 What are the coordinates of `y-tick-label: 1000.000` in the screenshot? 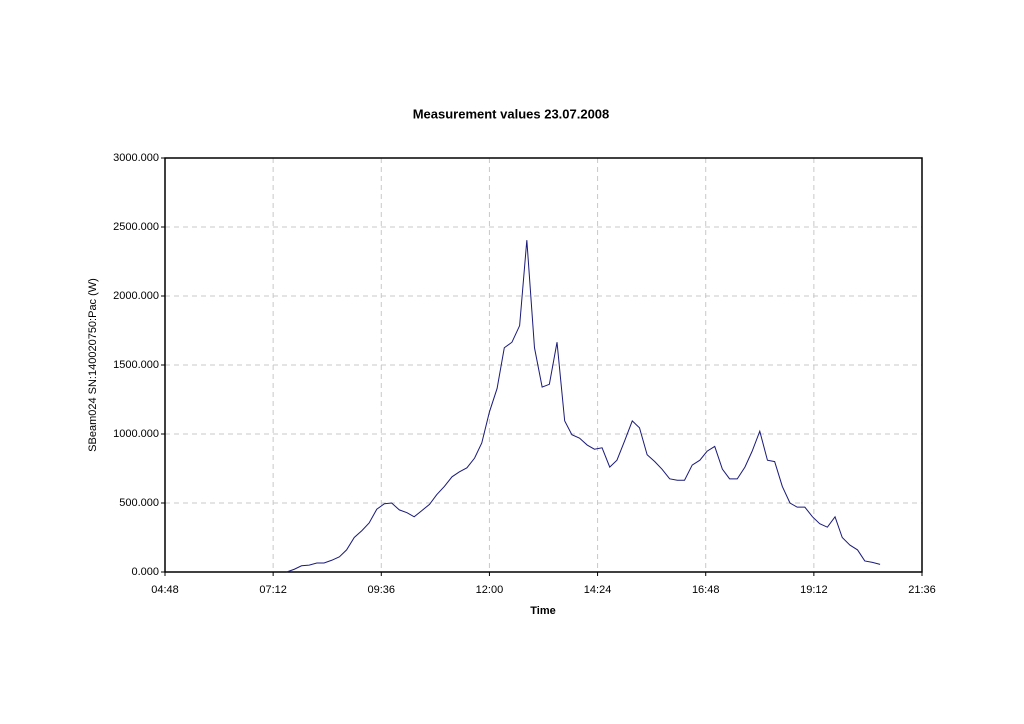 It's located at (136, 434).